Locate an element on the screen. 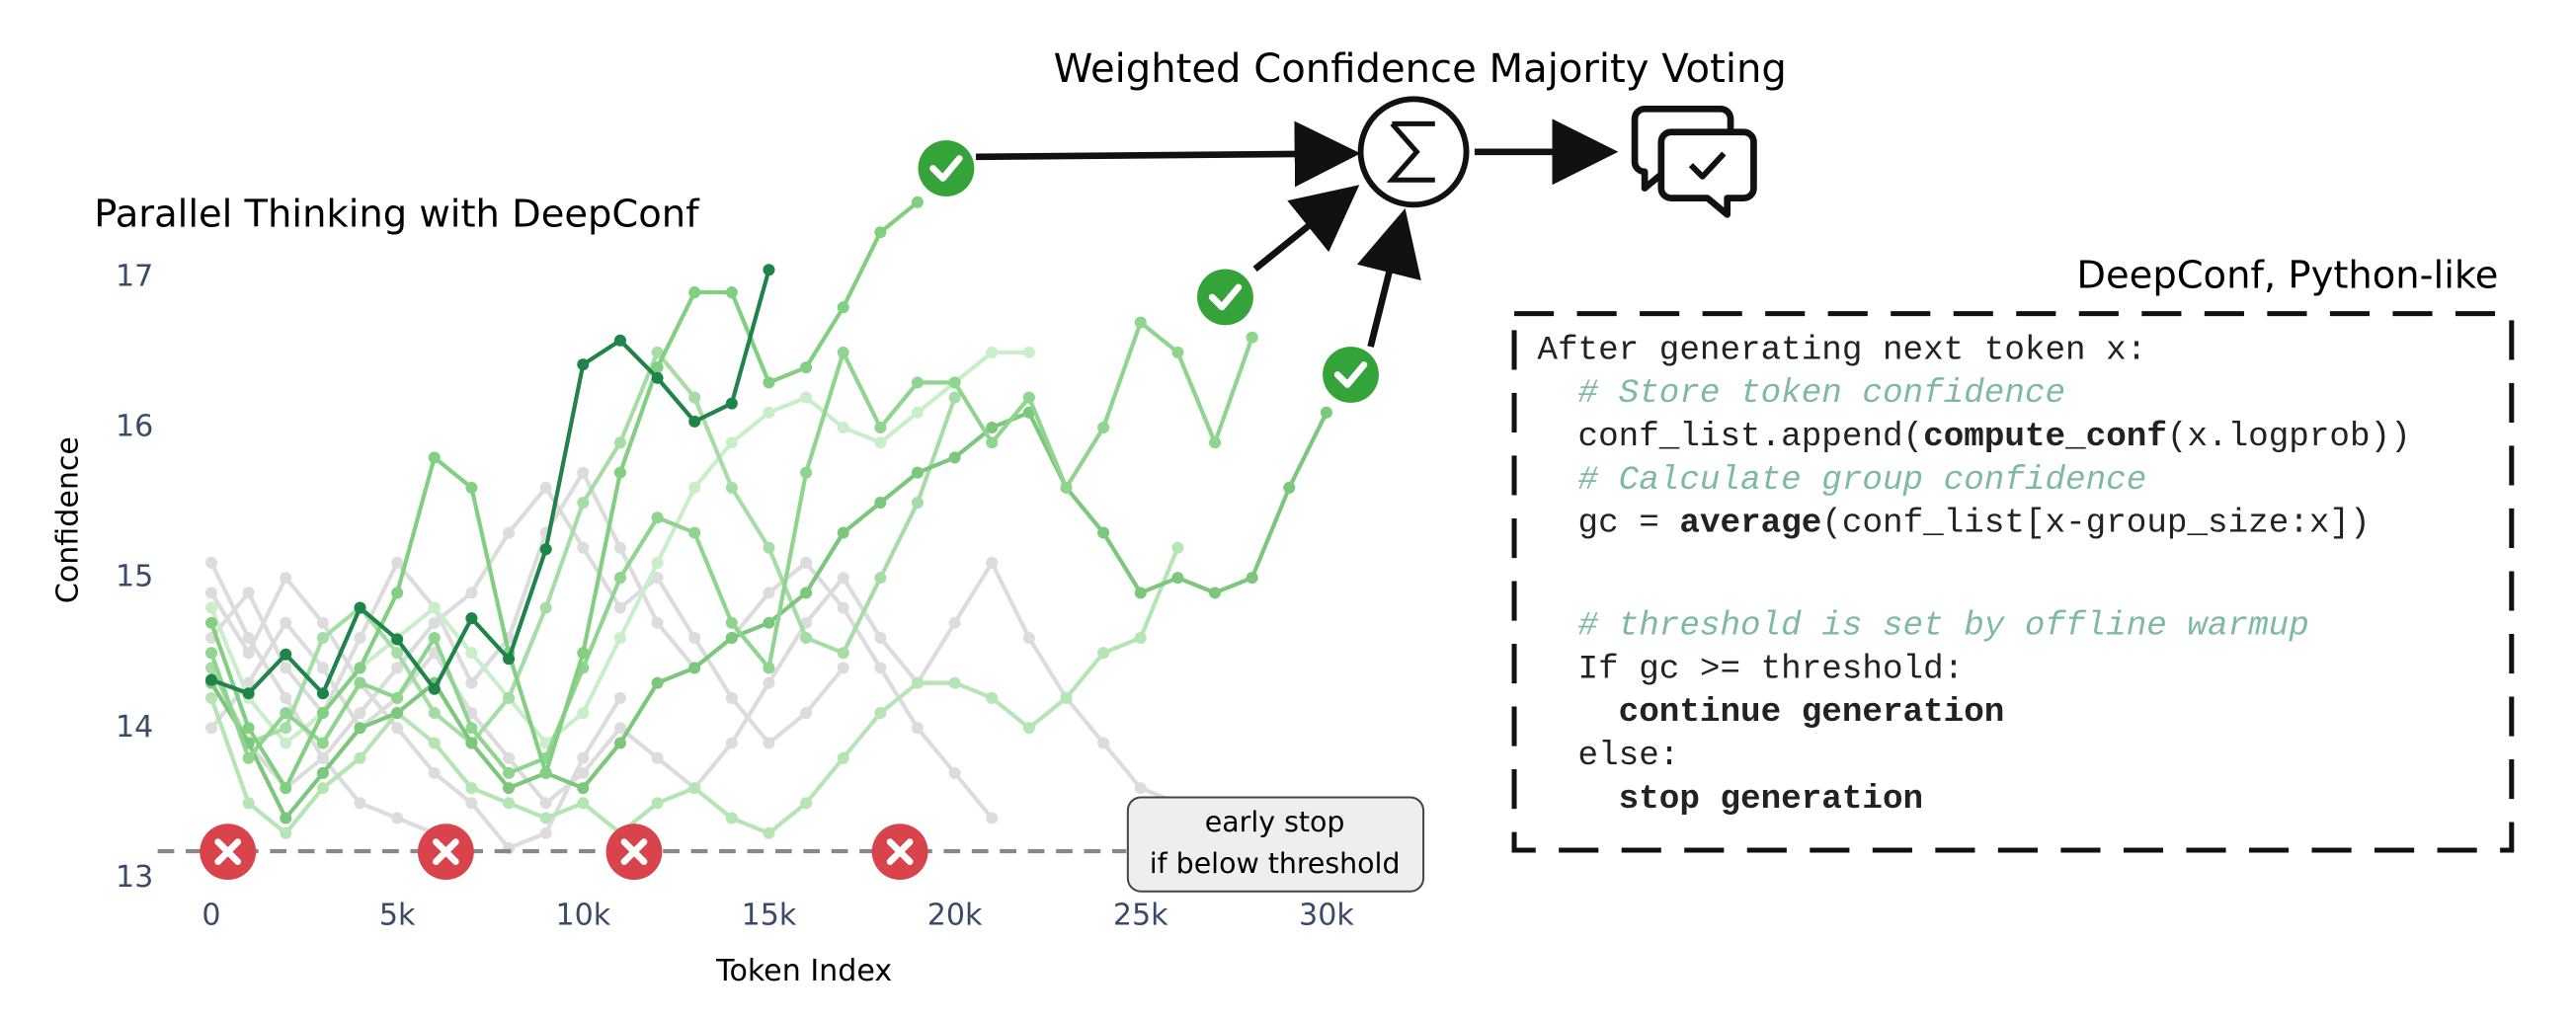 The height and width of the screenshot is (1021, 2576). x-tick-label: 30k is located at coordinates (1326, 915).